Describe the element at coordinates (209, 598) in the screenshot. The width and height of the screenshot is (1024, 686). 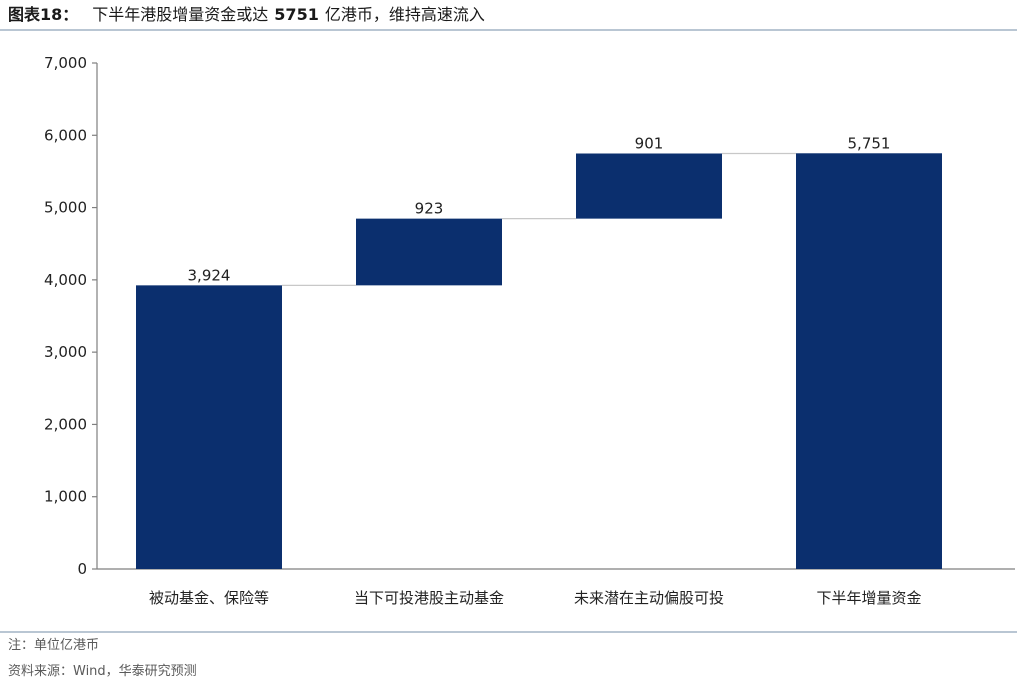
I see `category-label: 被动基金、保险等` at that location.